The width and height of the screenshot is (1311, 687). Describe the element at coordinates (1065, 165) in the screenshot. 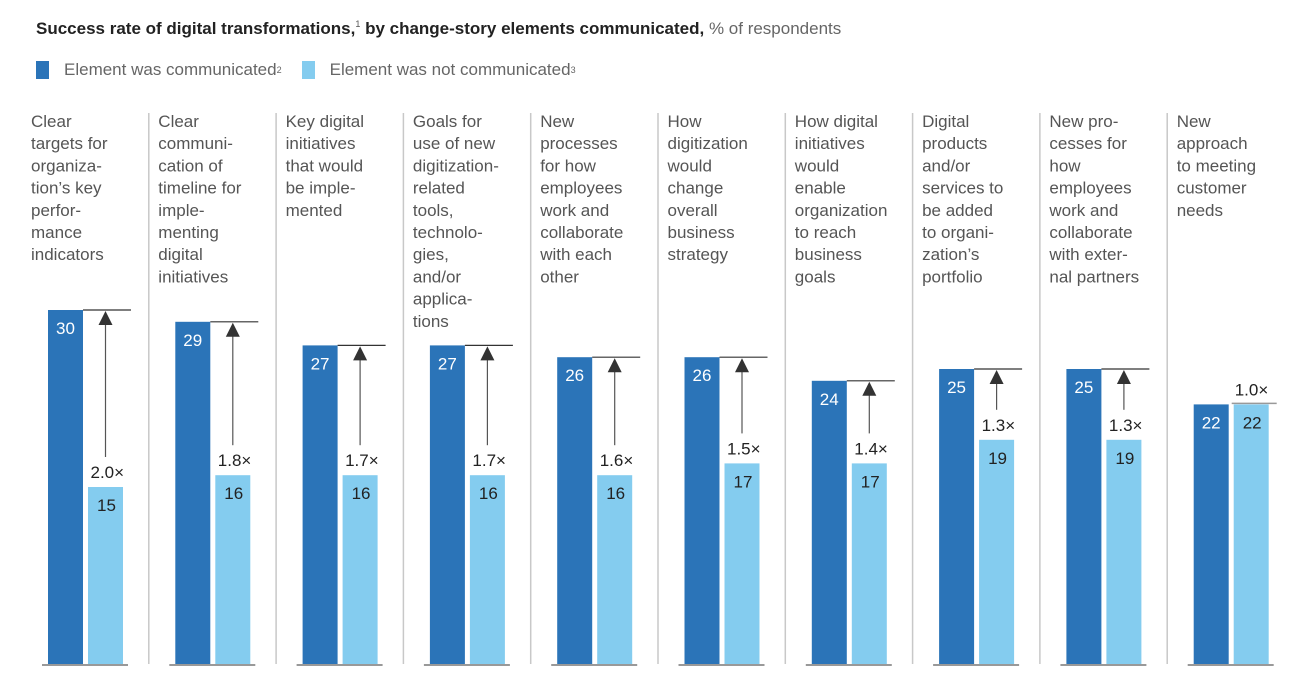

I see `category-label-line: how` at that location.